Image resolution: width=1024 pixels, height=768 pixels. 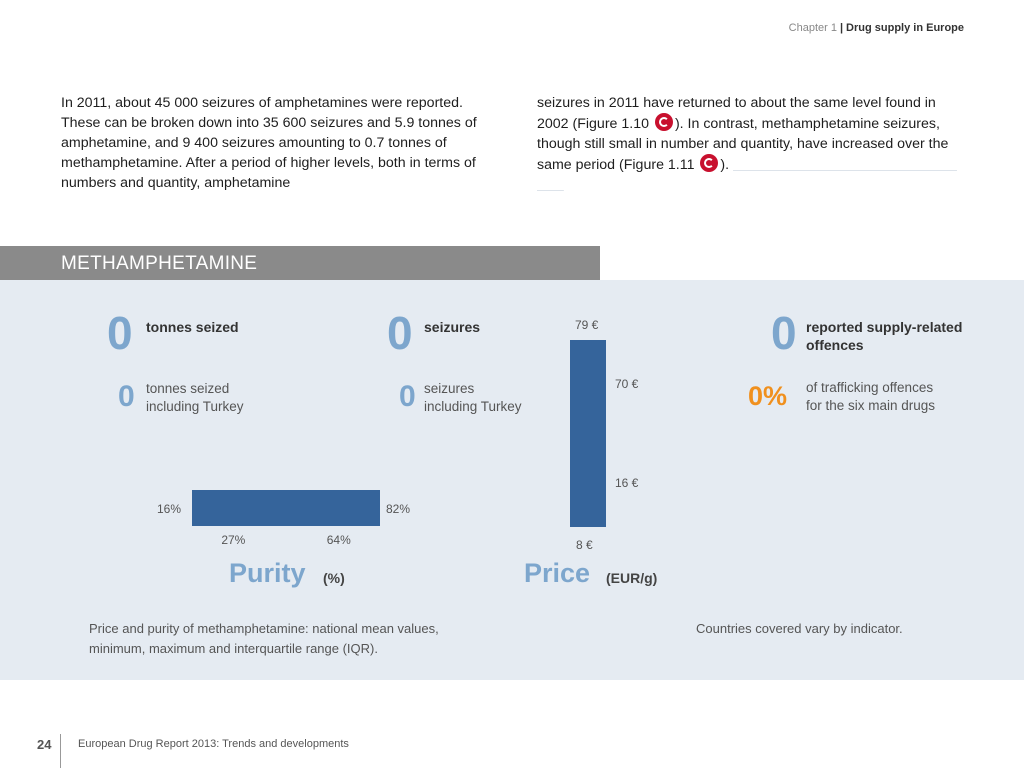 What do you see at coordinates (407, 396) in the screenshot?
I see `seizures-turkey-value: 0` at bounding box center [407, 396].